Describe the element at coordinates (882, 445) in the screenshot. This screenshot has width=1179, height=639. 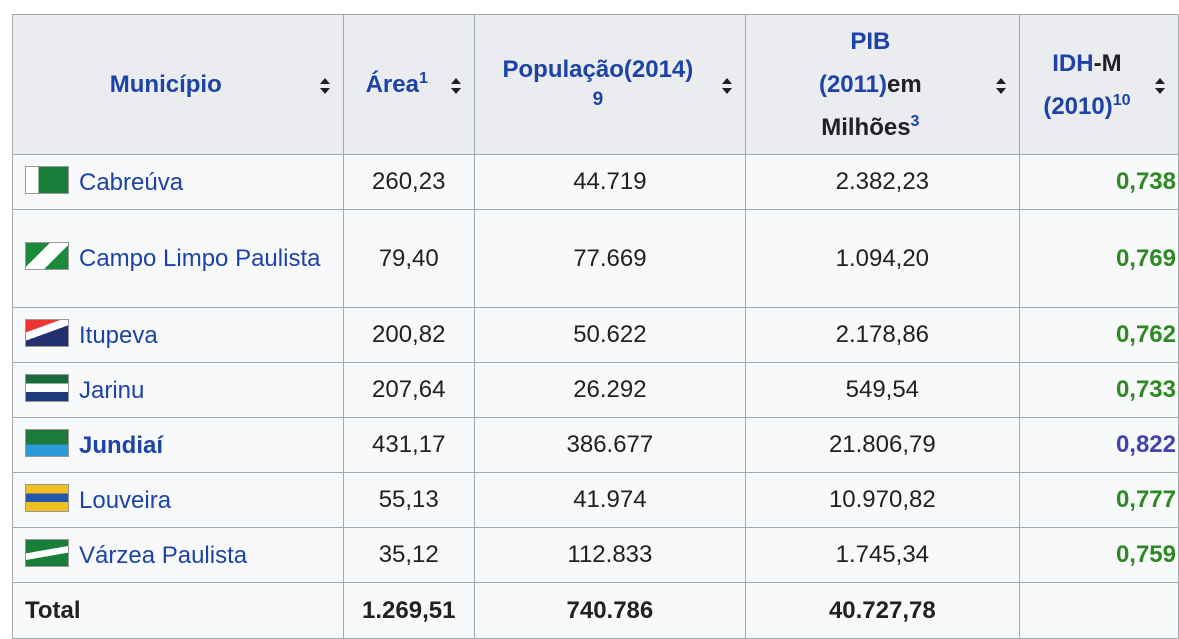
I see `pib-cell: 21.806,79` at that location.